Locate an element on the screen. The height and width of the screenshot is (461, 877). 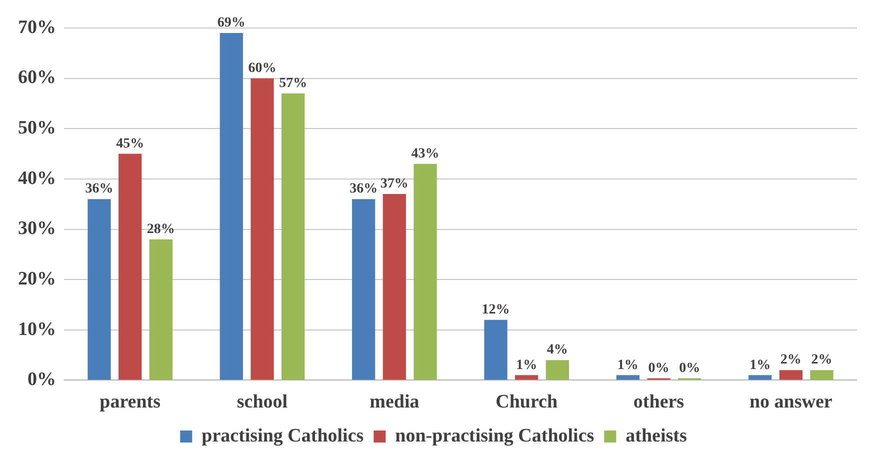
data-label: 28% is located at coordinates (160, 229).